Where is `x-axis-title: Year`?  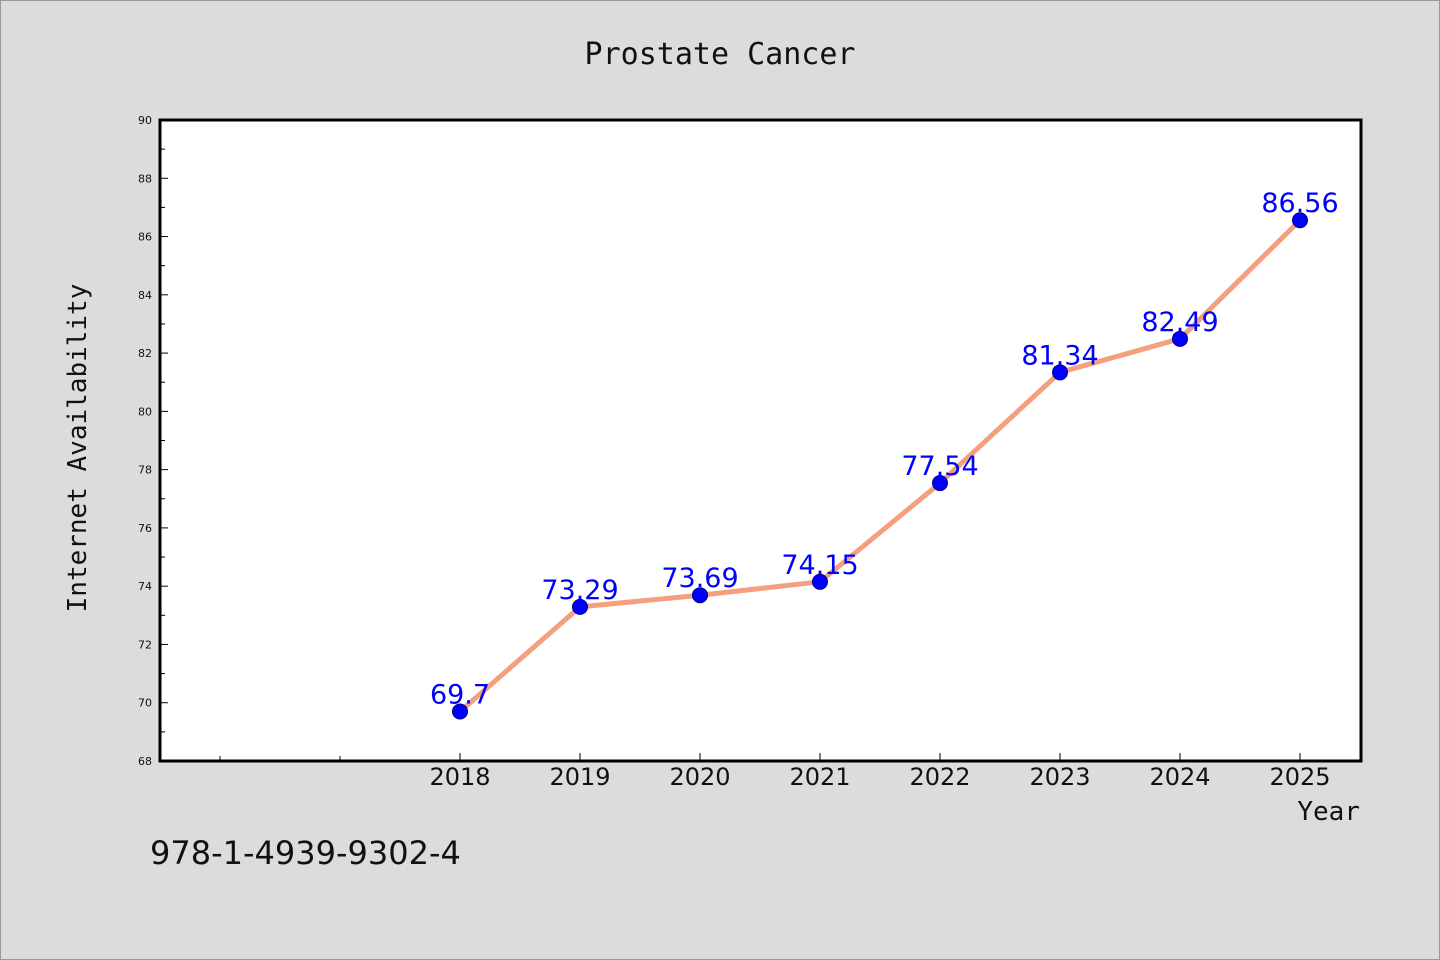 x-axis-title: Year is located at coordinates (1328, 812).